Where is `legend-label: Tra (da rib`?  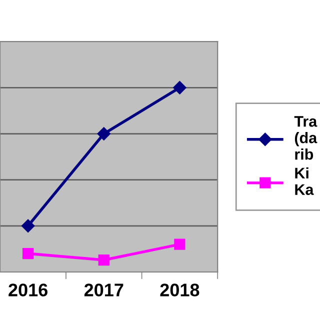 legend-label: Tra (da rib is located at coordinates (306, 138).